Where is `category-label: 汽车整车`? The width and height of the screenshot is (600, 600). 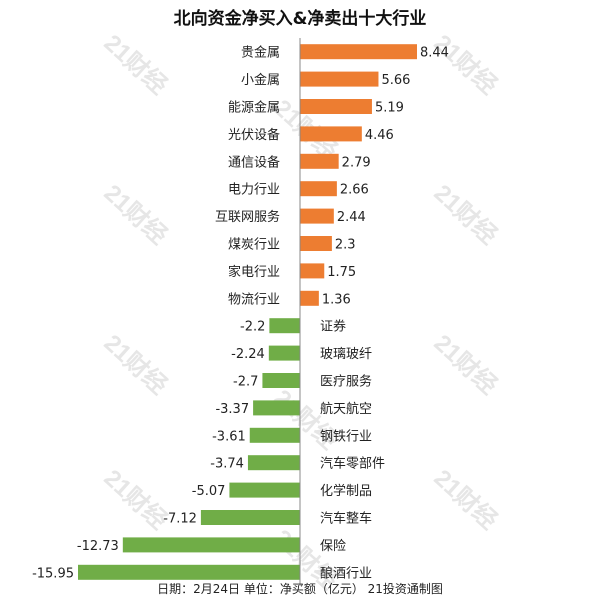 category-label: 汽车整车 is located at coordinates (346, 519).